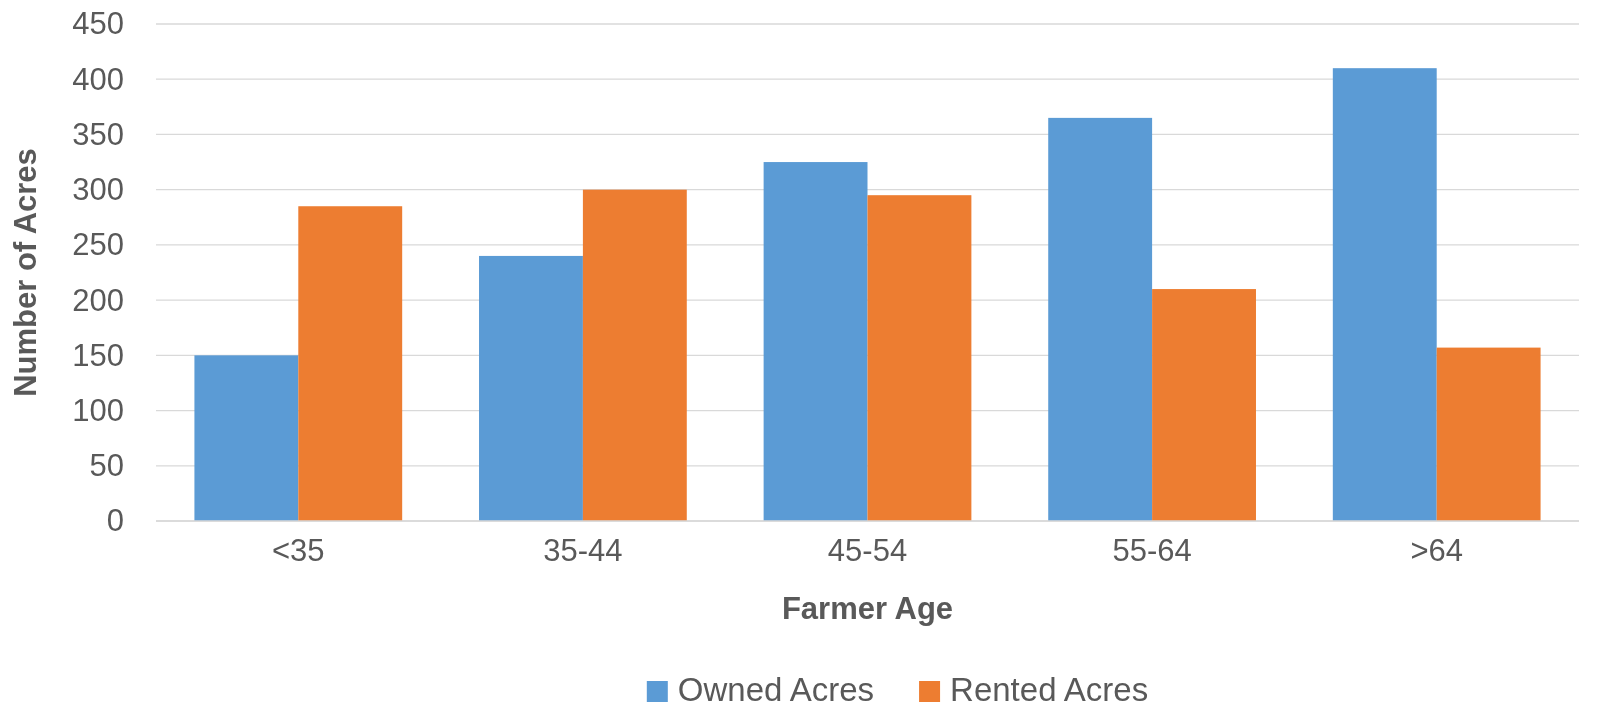 Image resolution: width=1607 pixels, height=719 pixels. Describe the element at coordinates (1436, 551) in the screenshot. I see `x-tick-label: >64` at that location.